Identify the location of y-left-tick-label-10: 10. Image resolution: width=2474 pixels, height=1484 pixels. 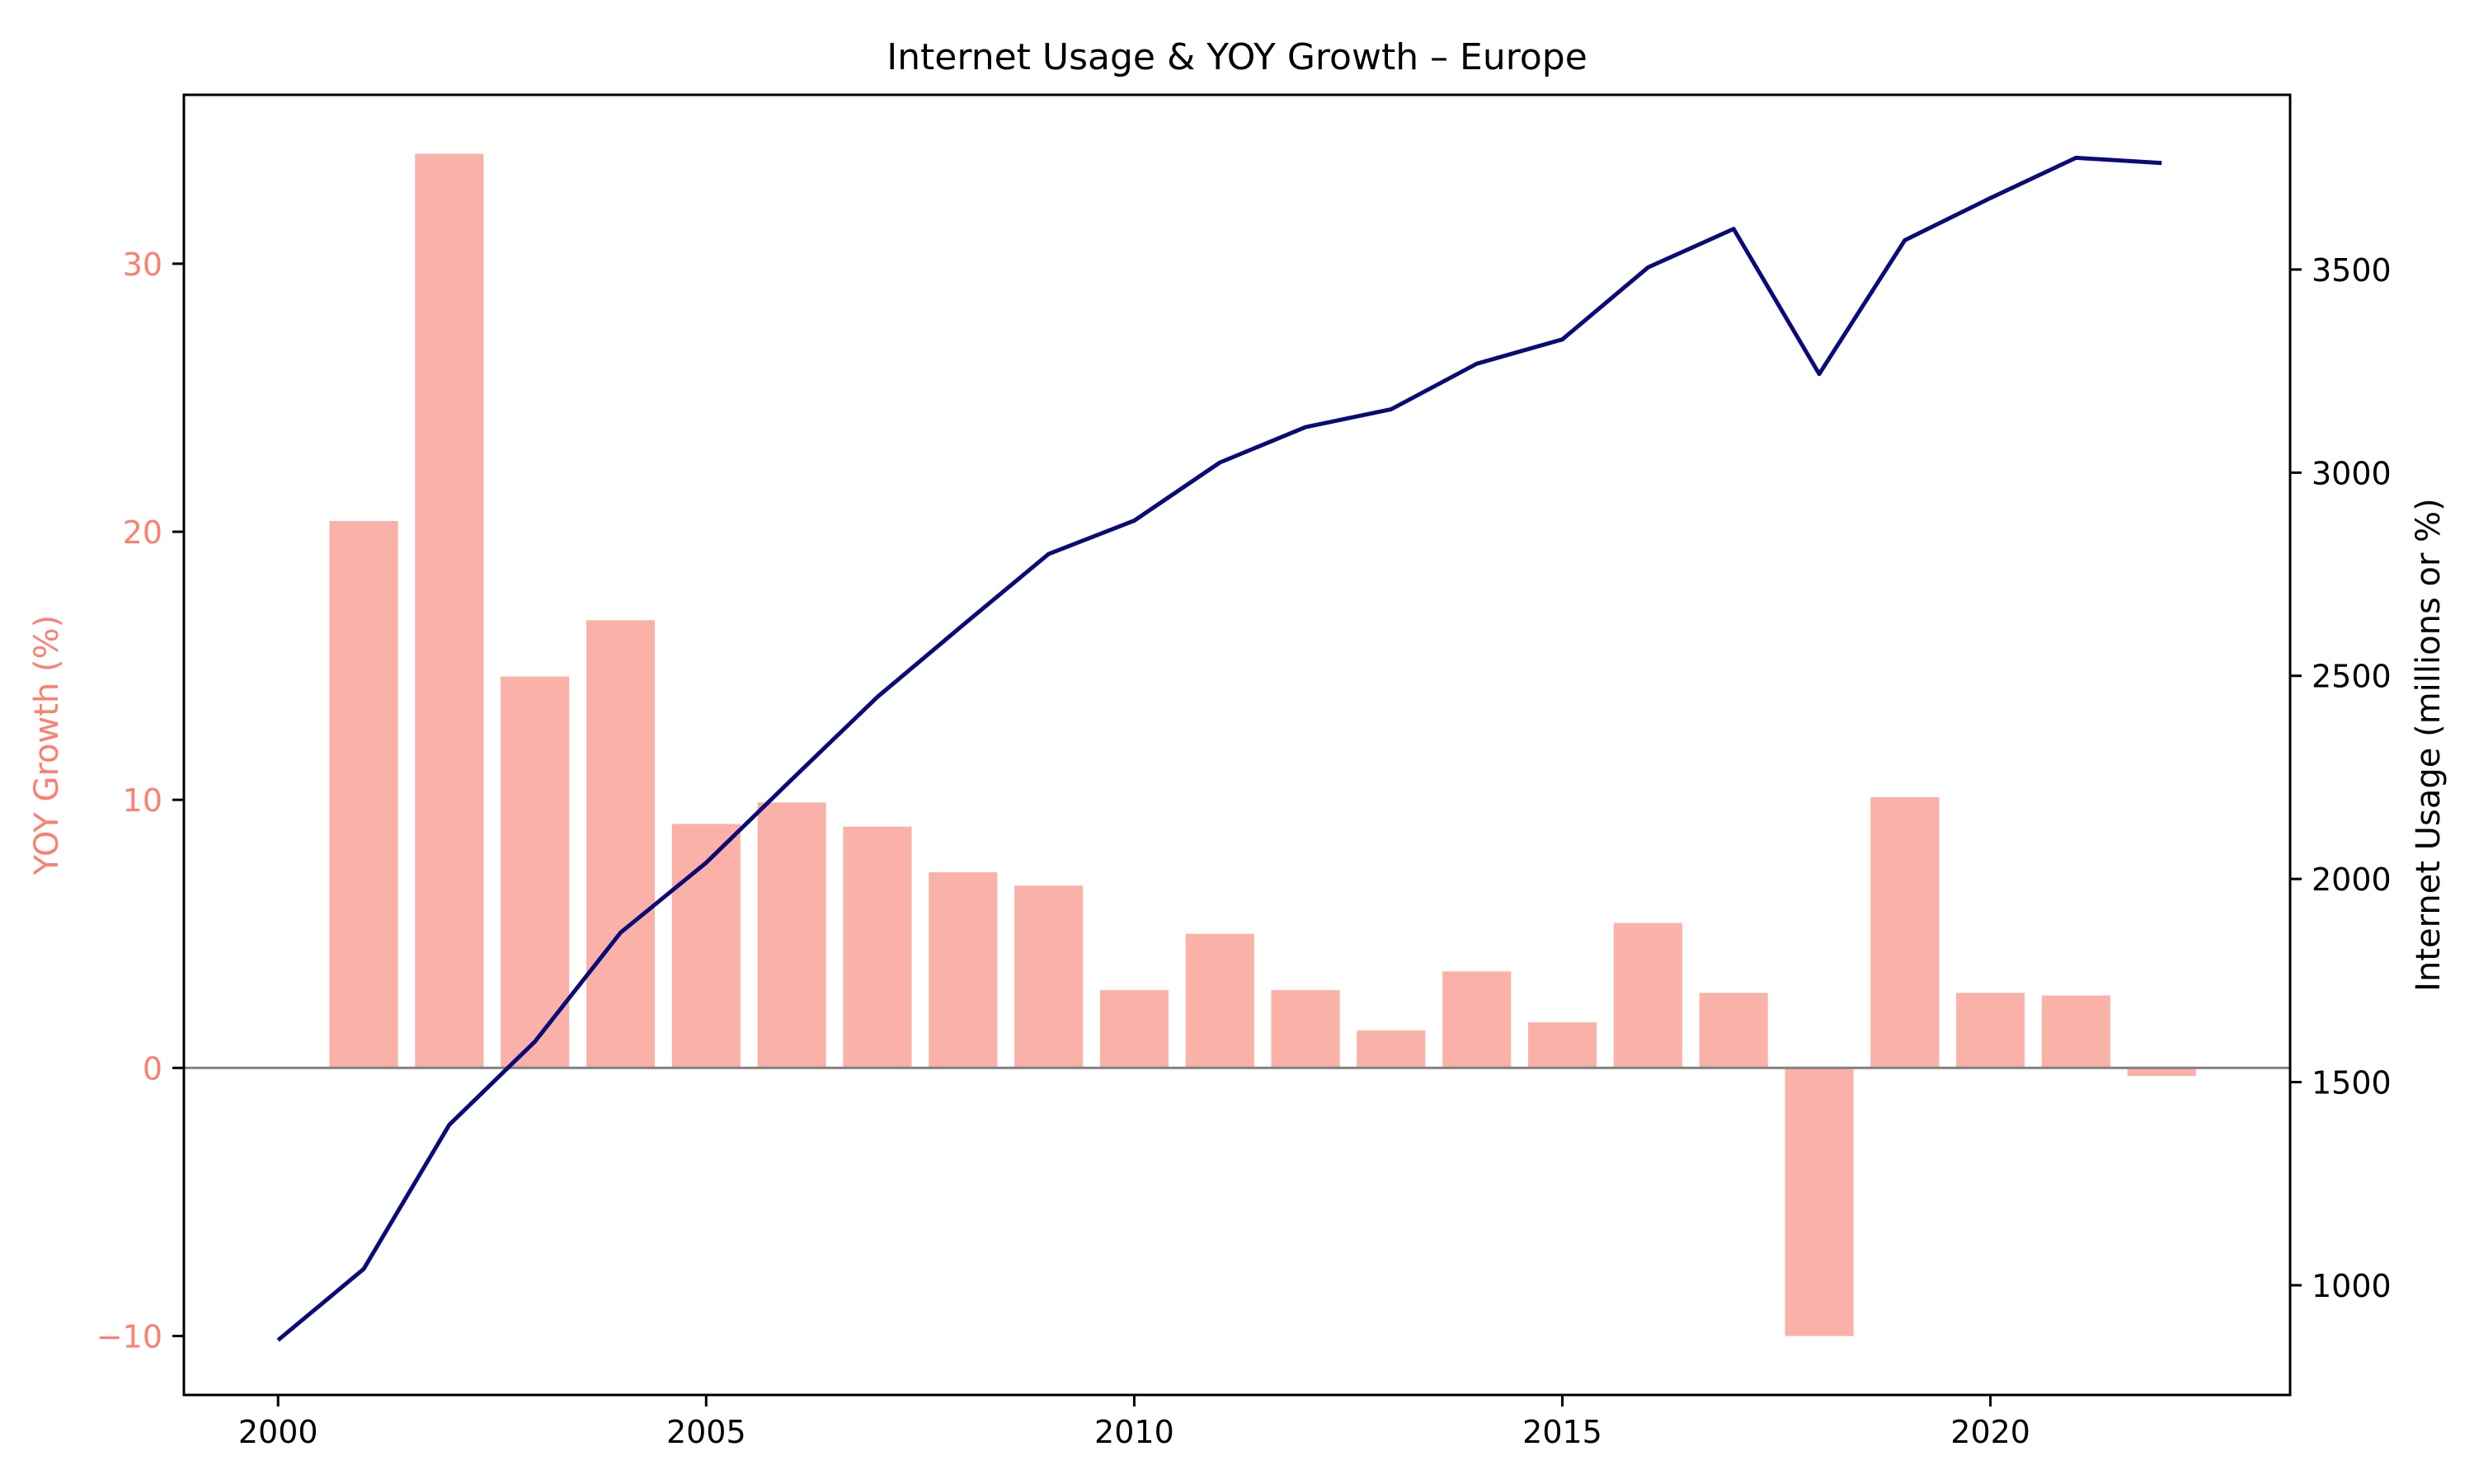
(142, 800).